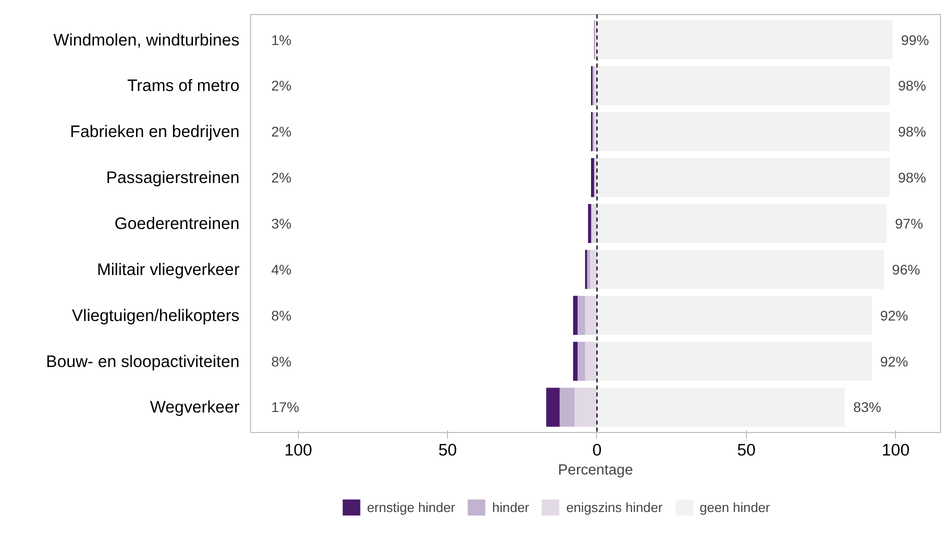 The height and width of the screenshot is (558, 948). What do you see at coordinates (867, 407) in the screenshot?
I see `data-label: 83%` at bounding box center [867, 407].